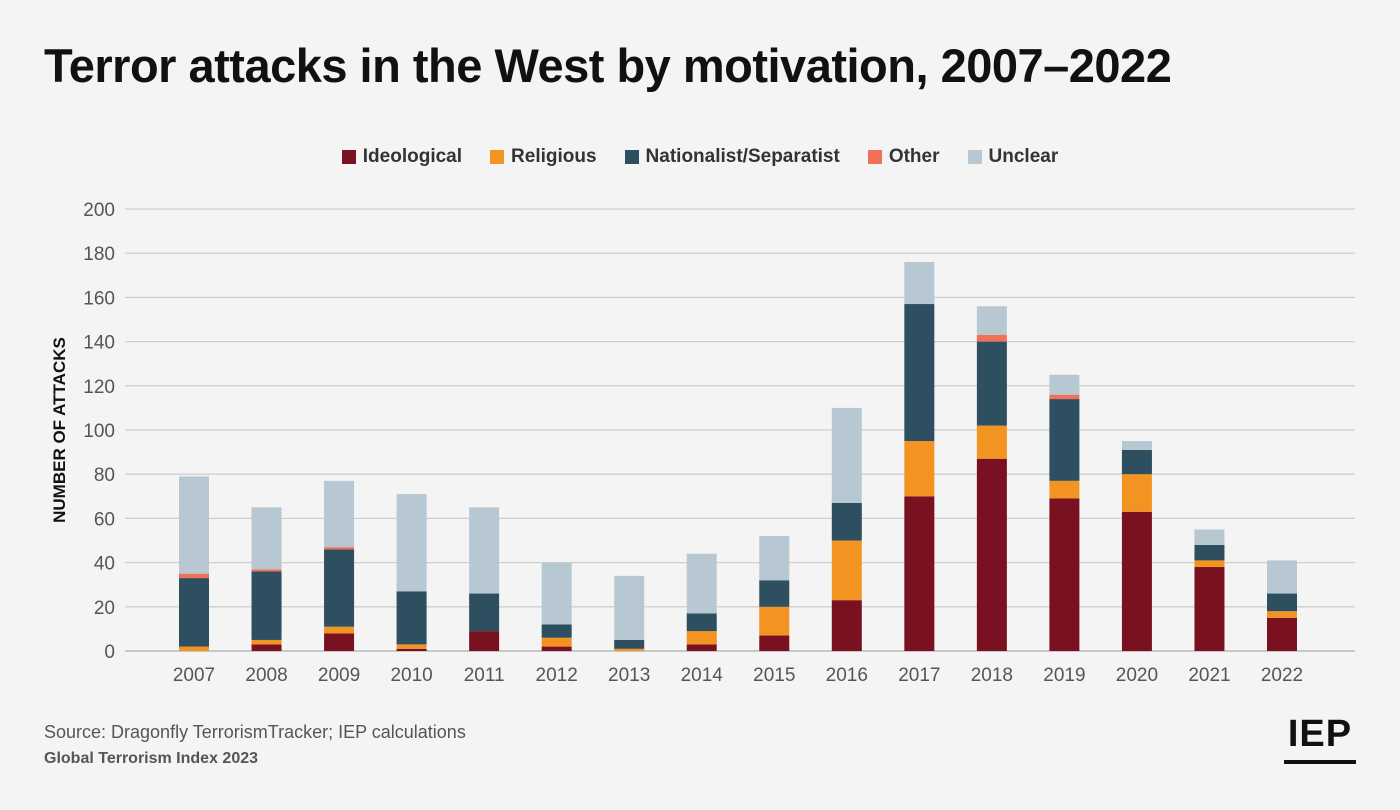 The height and width of the screenshot is (810, 1400). What do you see at coordinates (701, 647) in the screenshot?
I see `bar-segment-ideological-2014` at bounding box center [701, 647].